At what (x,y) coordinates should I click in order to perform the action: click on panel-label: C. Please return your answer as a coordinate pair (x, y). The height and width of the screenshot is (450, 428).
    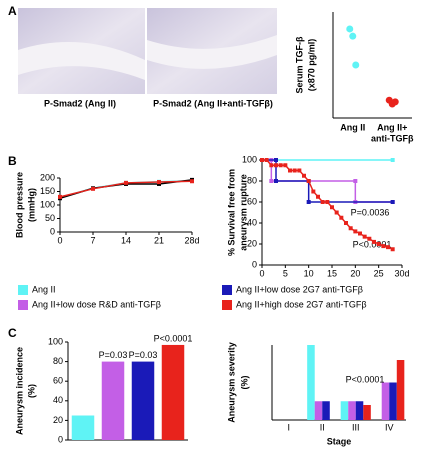
    Looking at the image, I should click on (12, 333).